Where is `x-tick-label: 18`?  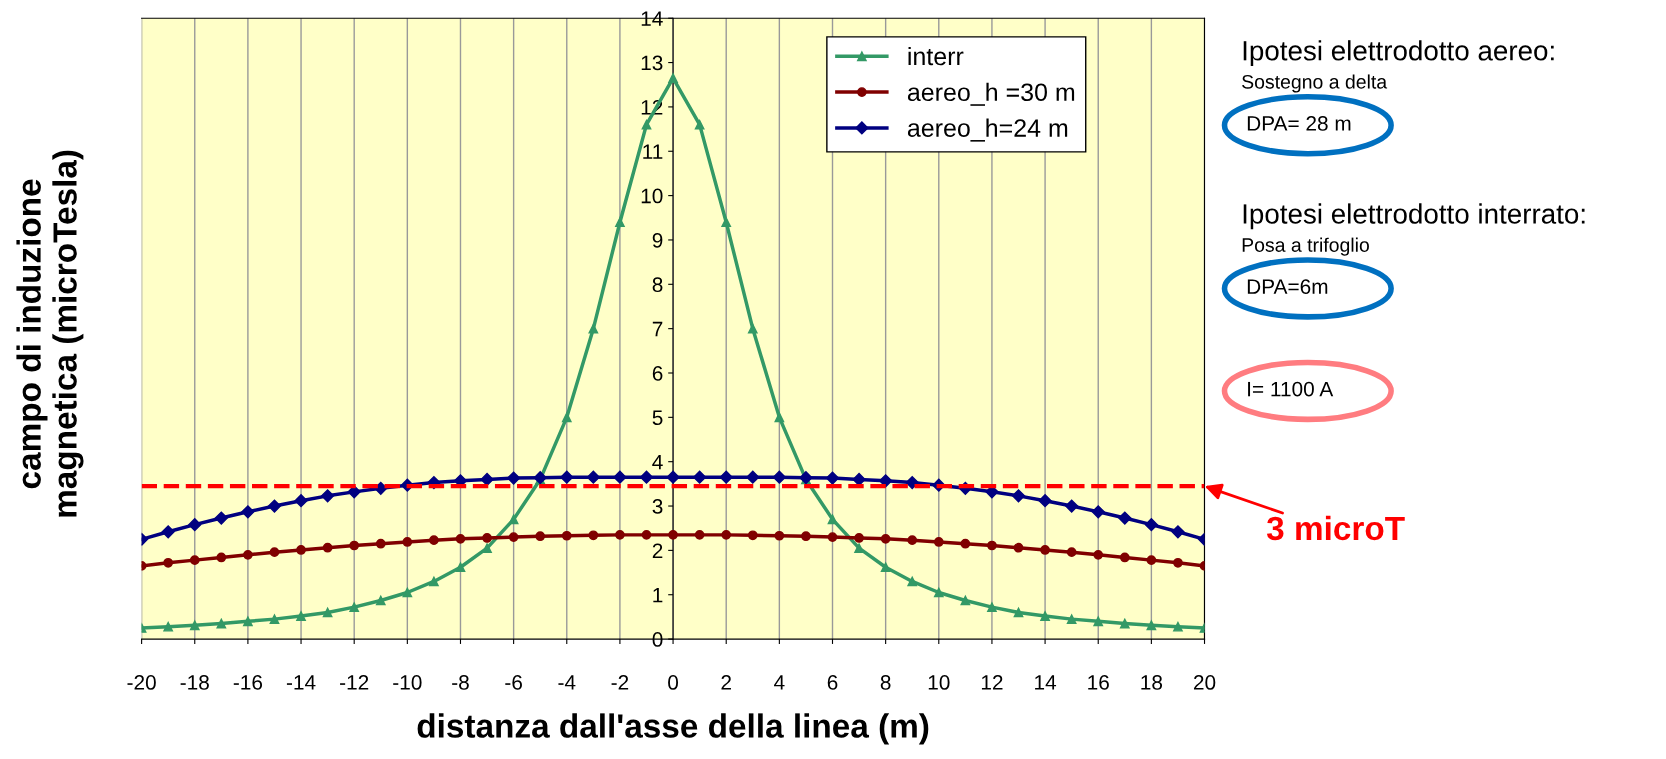
x-tick-label: 18 is located at coordinates (1152, 682).